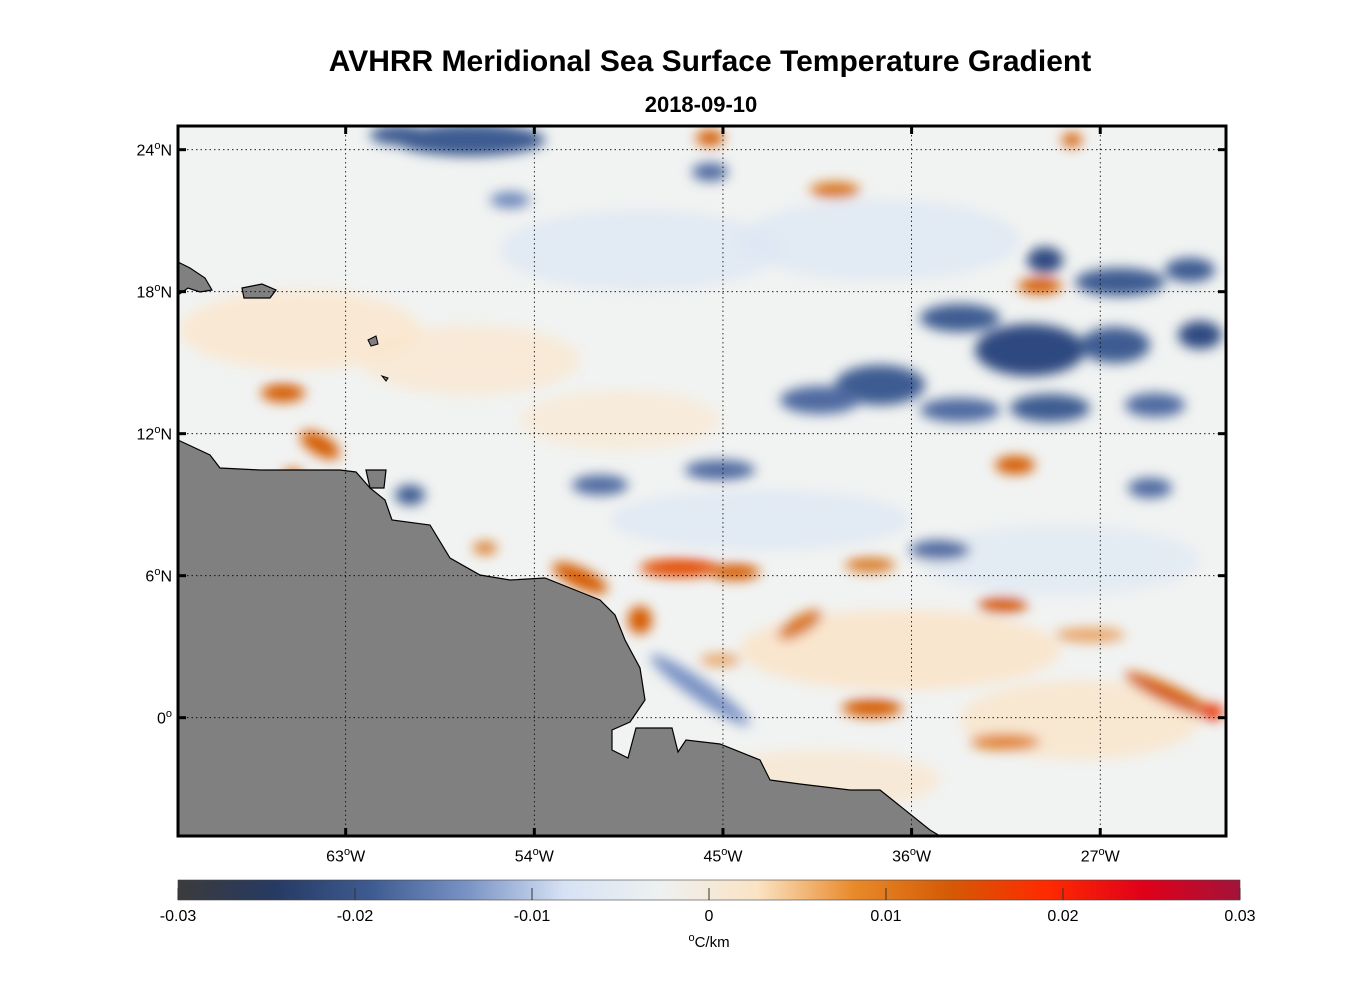  I want to click on colorbar-tick-label: 0.01, so click(886, 916).